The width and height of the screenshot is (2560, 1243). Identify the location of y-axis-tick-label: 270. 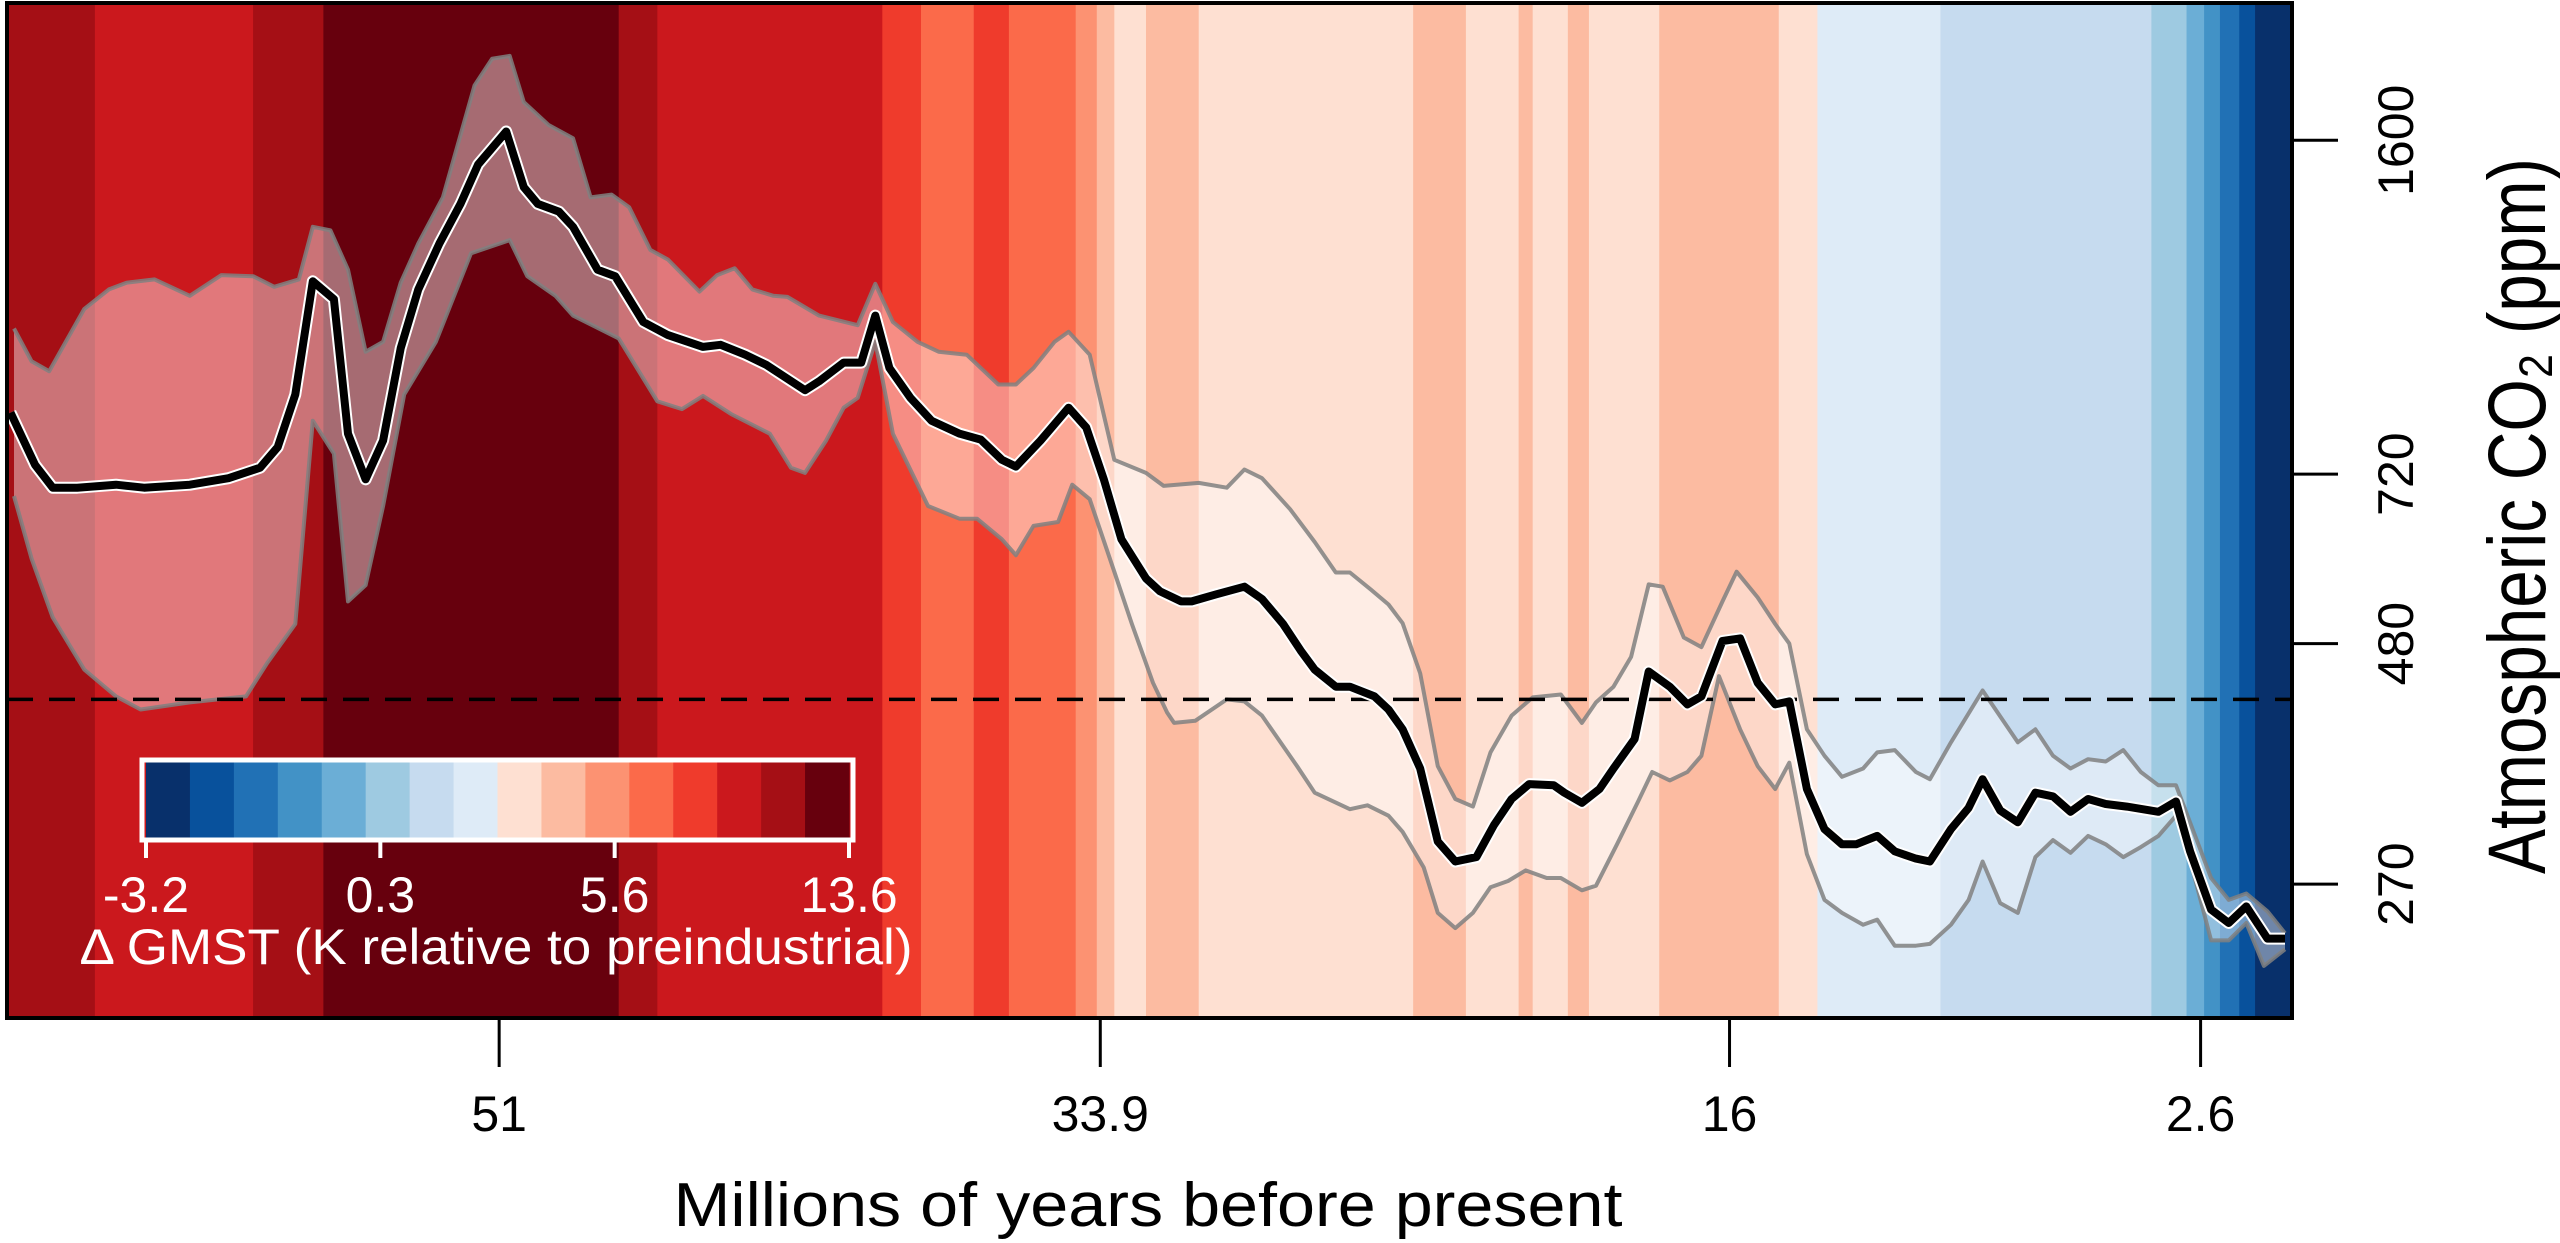
(2396, 883).